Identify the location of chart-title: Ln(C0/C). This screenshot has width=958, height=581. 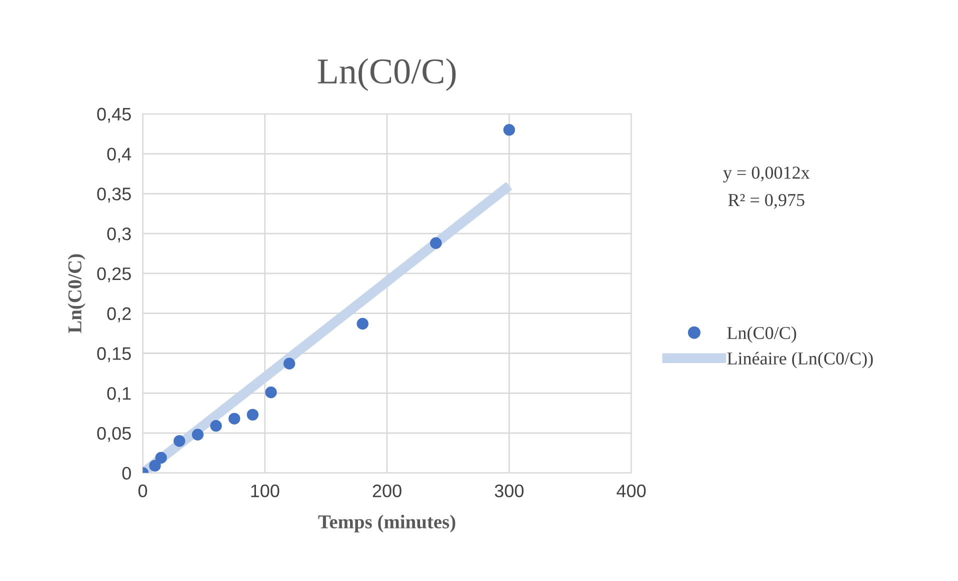
(387, 75).